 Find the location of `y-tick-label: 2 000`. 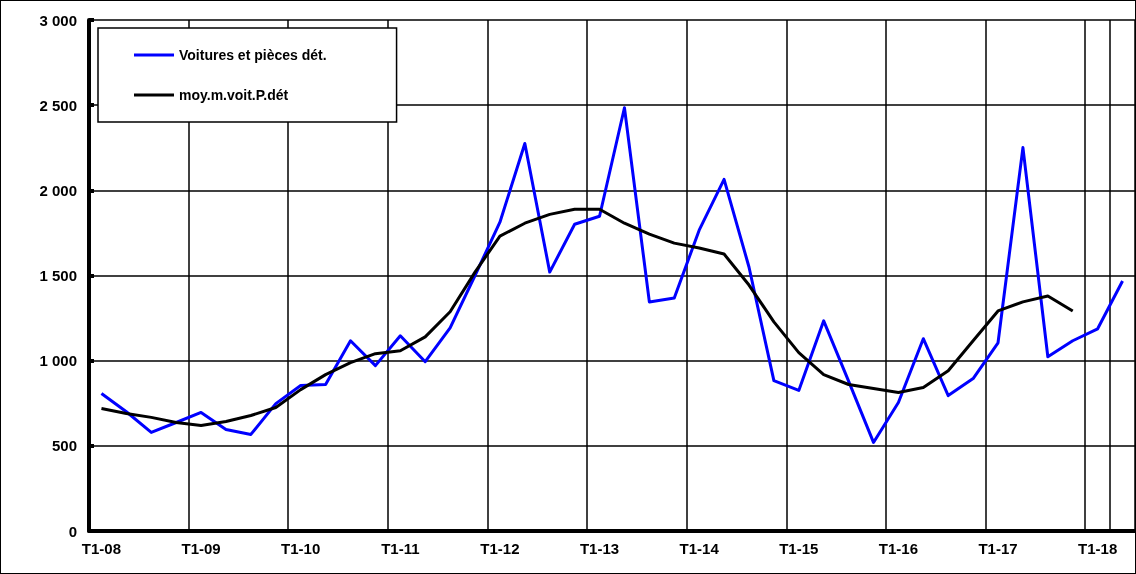

y-tick-label: 2 000 is located at coordinates (58, 190).